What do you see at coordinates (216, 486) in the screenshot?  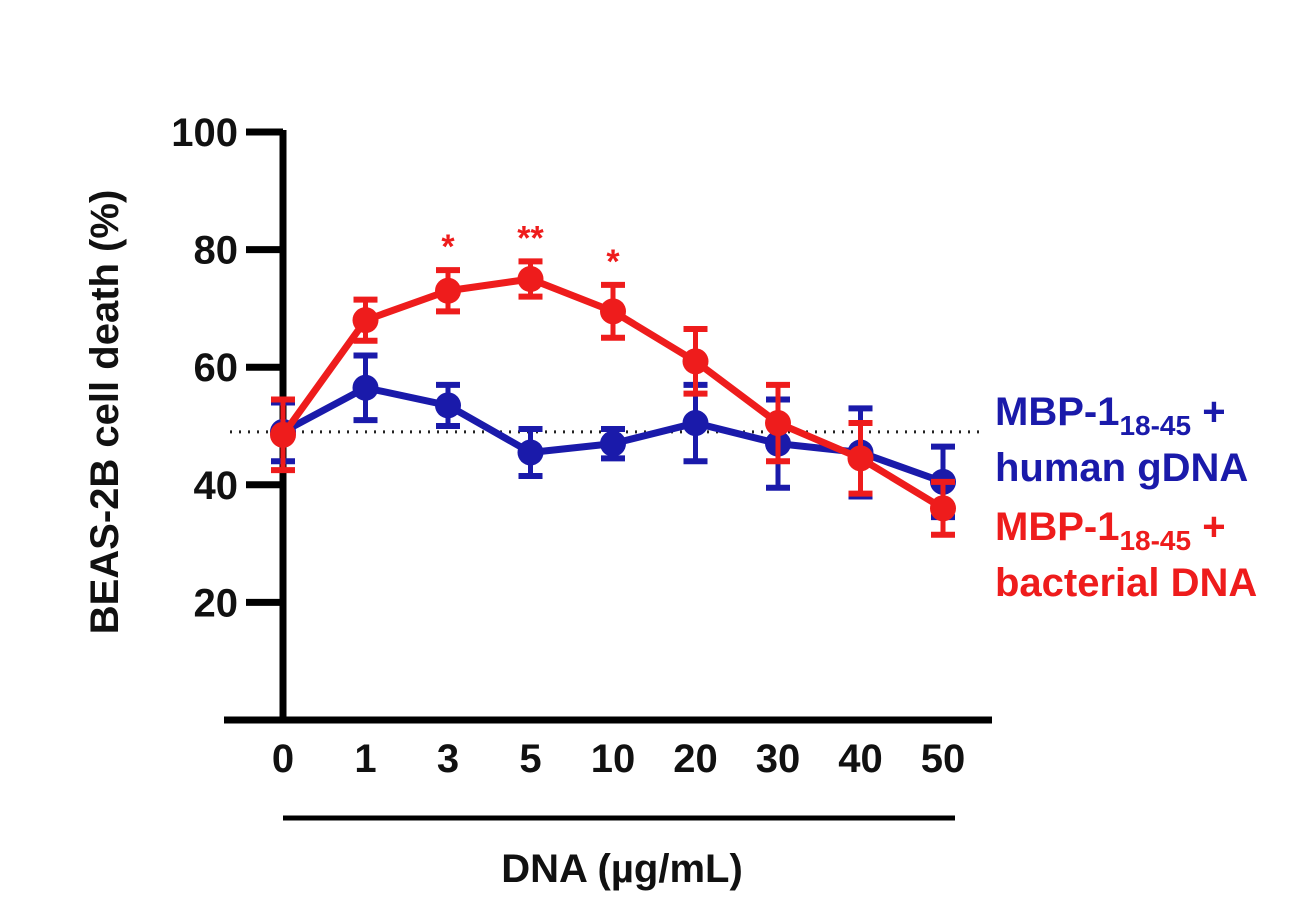 I see `y-tick-label: 40` at bounding box center [216, 486].